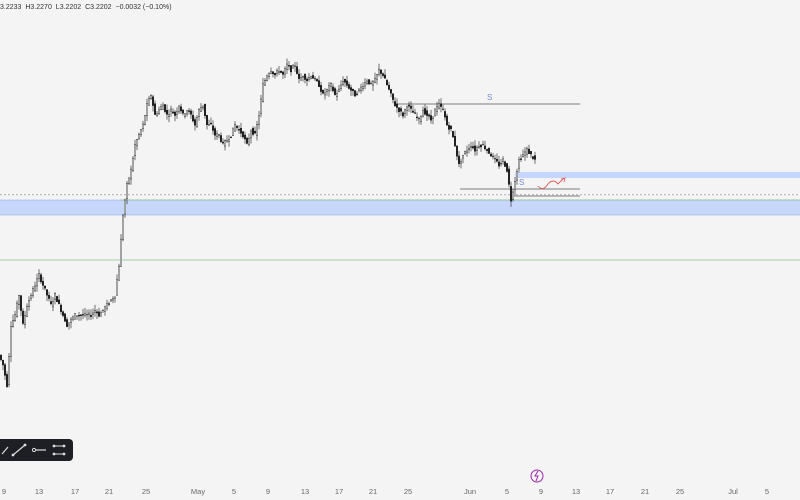  What do you see at coordinates (39, 450) in the screenshot?
I see `horizontal-ray-icon` at bounding box center [39, 450].